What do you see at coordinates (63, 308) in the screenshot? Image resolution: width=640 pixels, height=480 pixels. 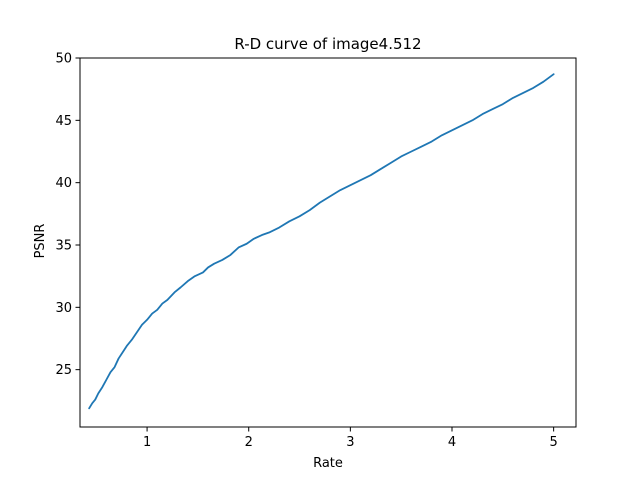 I see `y-tick-label-30: 30` at bounding box center [63, 308].